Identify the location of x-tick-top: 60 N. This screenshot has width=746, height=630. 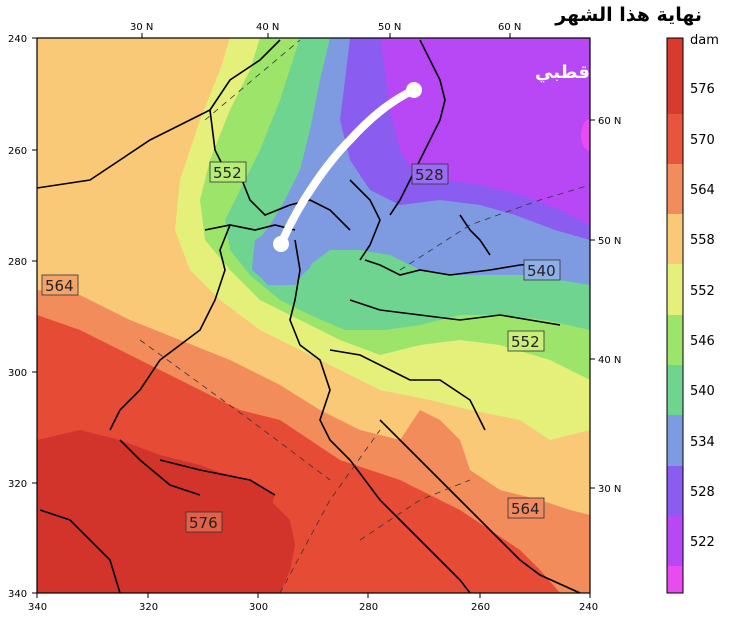
(509, 27).